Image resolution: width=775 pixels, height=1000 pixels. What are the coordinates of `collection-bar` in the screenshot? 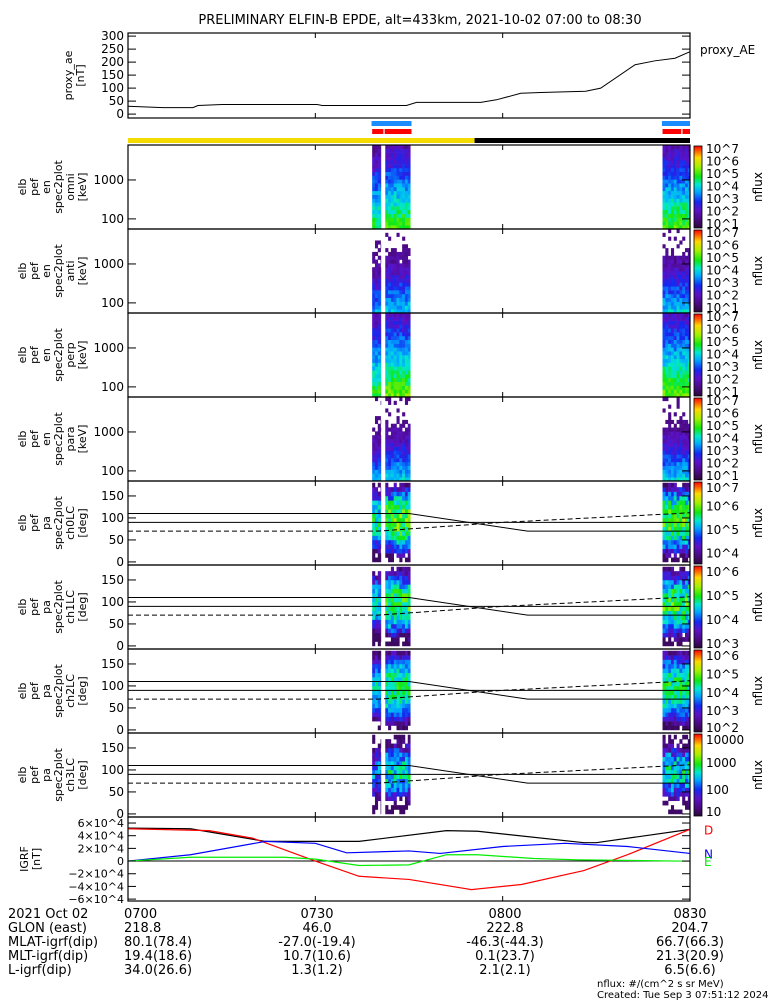 It's located at (672, 131).